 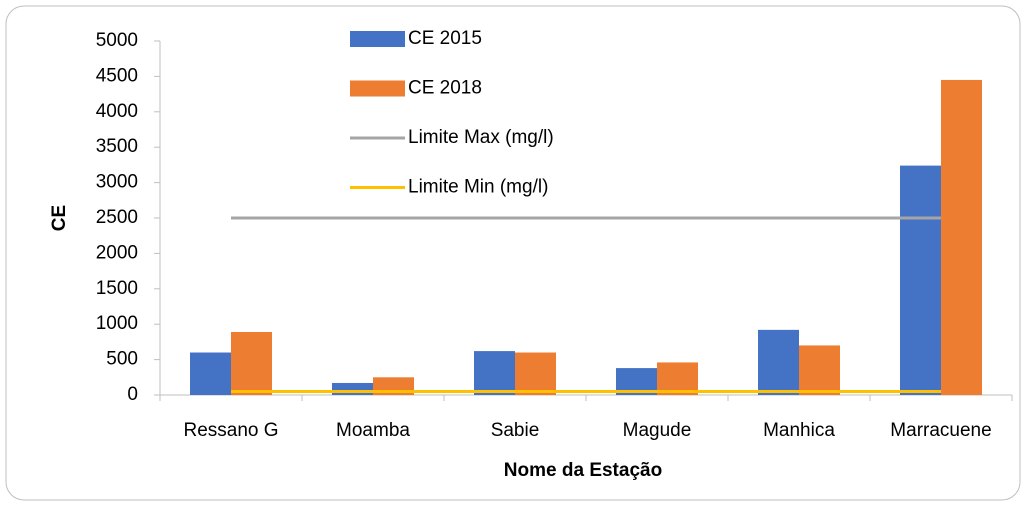 I want to click on legend-label: Limite Max (mg/l), so click(x=481, y=137).